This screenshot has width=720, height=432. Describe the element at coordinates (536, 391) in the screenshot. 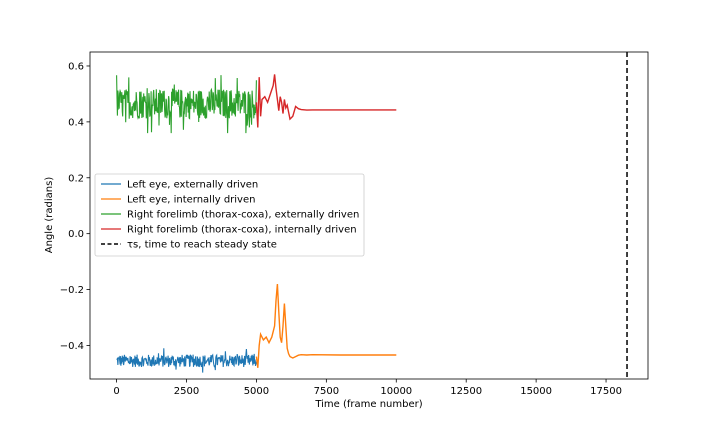

I see `x-tick-label: 15000` at that location.